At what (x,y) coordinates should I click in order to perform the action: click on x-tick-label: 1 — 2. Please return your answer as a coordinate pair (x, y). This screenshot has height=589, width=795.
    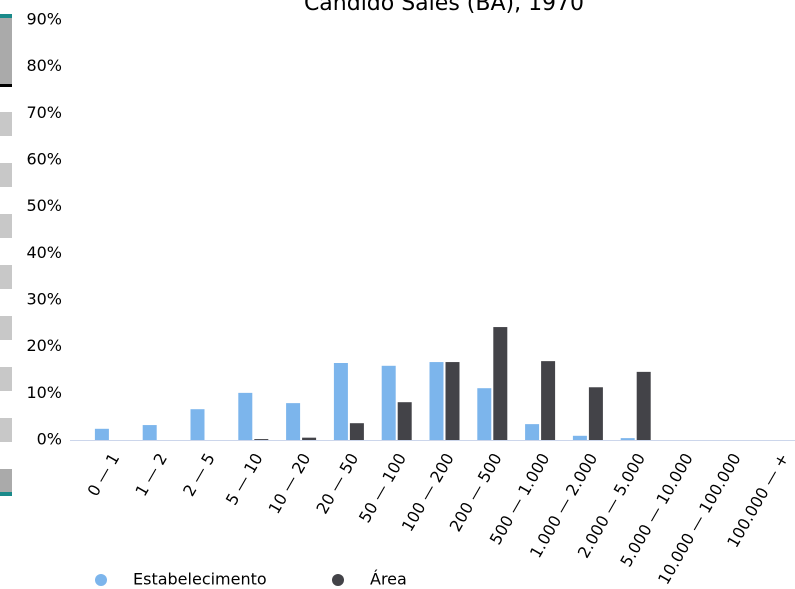
    Looking at the image, I should click on (151, 475).